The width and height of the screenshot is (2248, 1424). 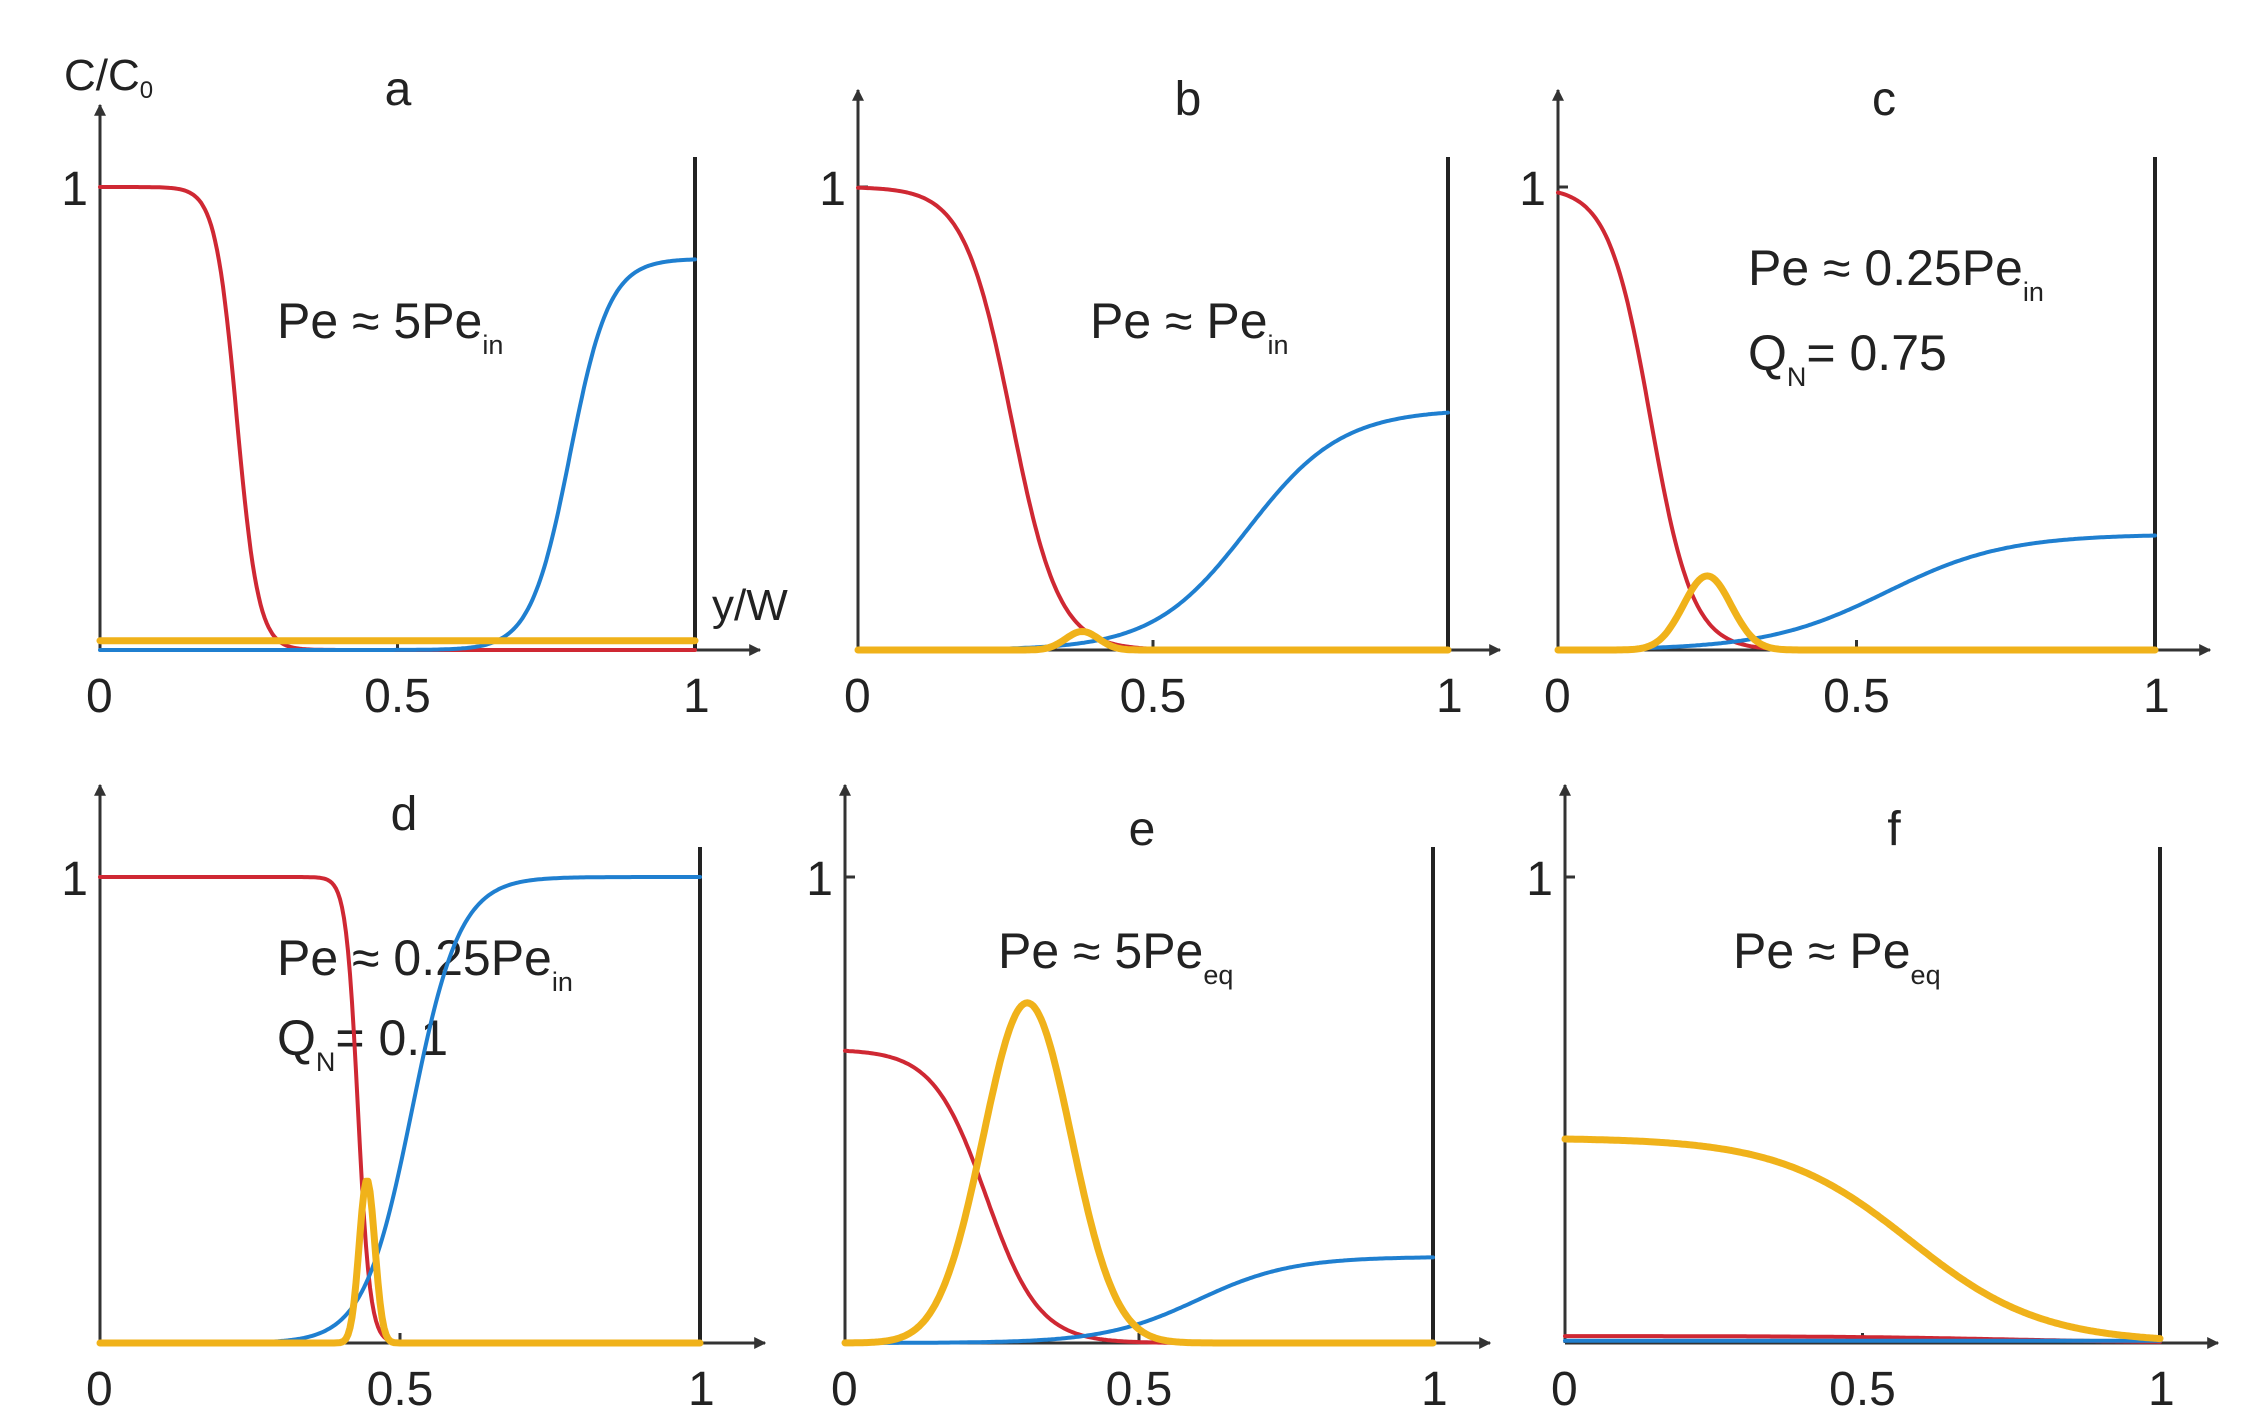 I want to click on annotation: Pe ≈ 5Pein, so click(x=390, y=326).